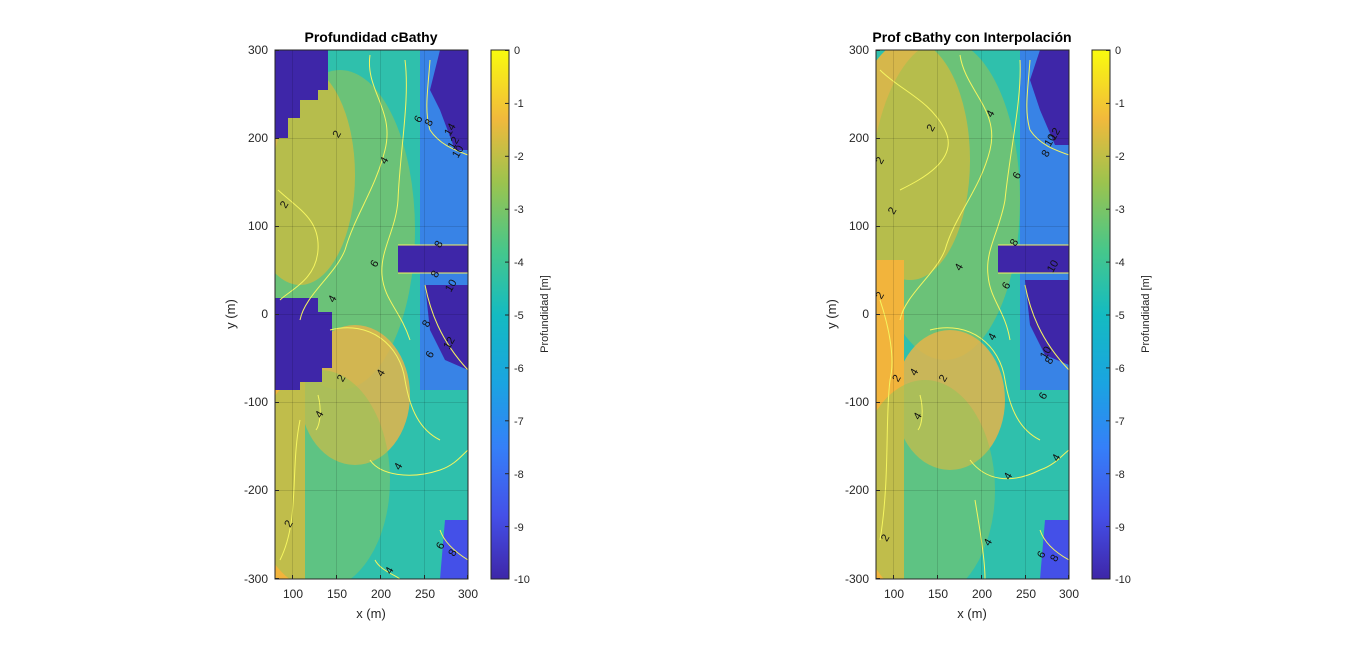 The image size is (1366, 651). Describe the element at coordinates (1120, 528) in the screenshot. I see `colorbar-tick-label: -9` at that location.